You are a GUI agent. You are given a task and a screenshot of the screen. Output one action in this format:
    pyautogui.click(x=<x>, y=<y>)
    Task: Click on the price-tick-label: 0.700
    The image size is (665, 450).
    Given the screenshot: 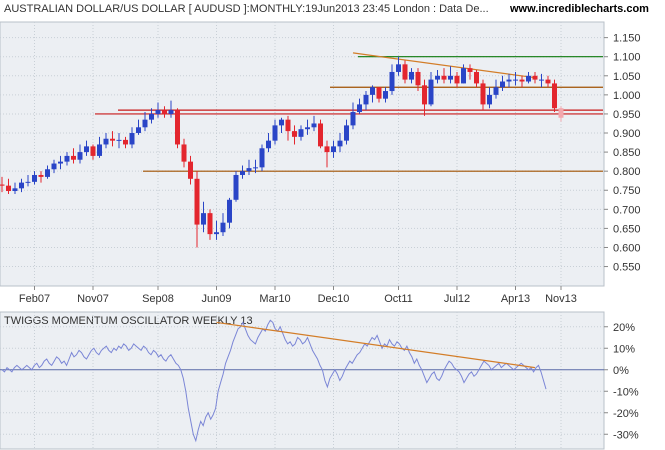 What is the action you would take?
    pyautogui.click(x=627, y=210)
    